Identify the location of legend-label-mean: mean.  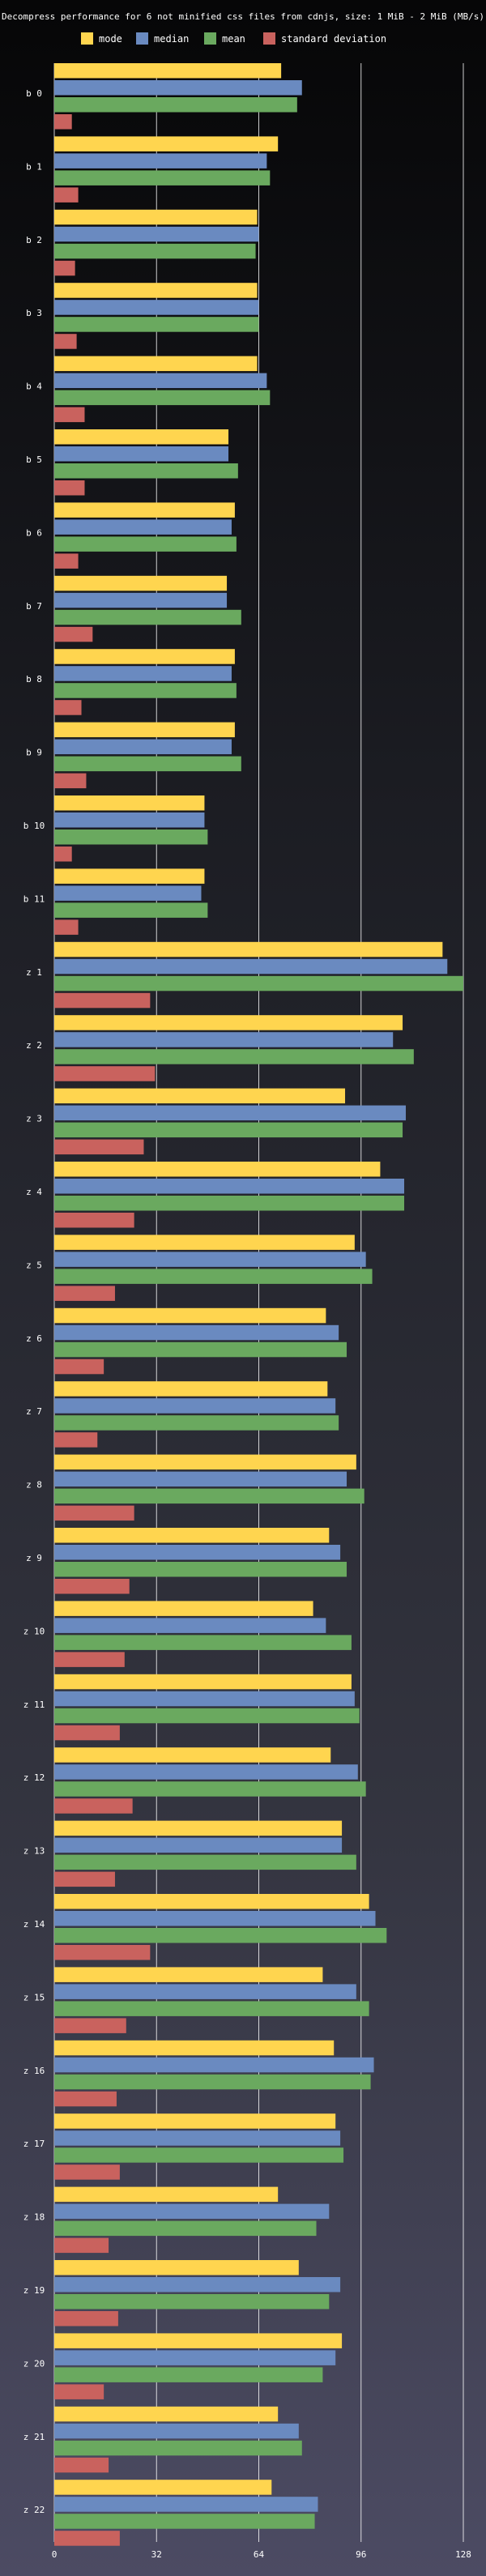
(233, 39).